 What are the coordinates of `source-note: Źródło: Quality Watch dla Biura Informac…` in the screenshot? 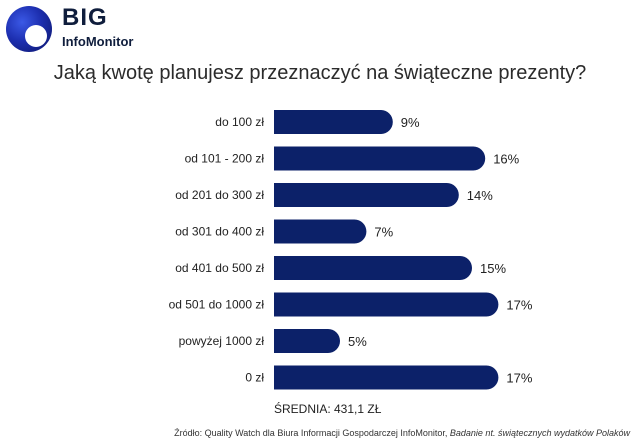 It's located at (402, 433).